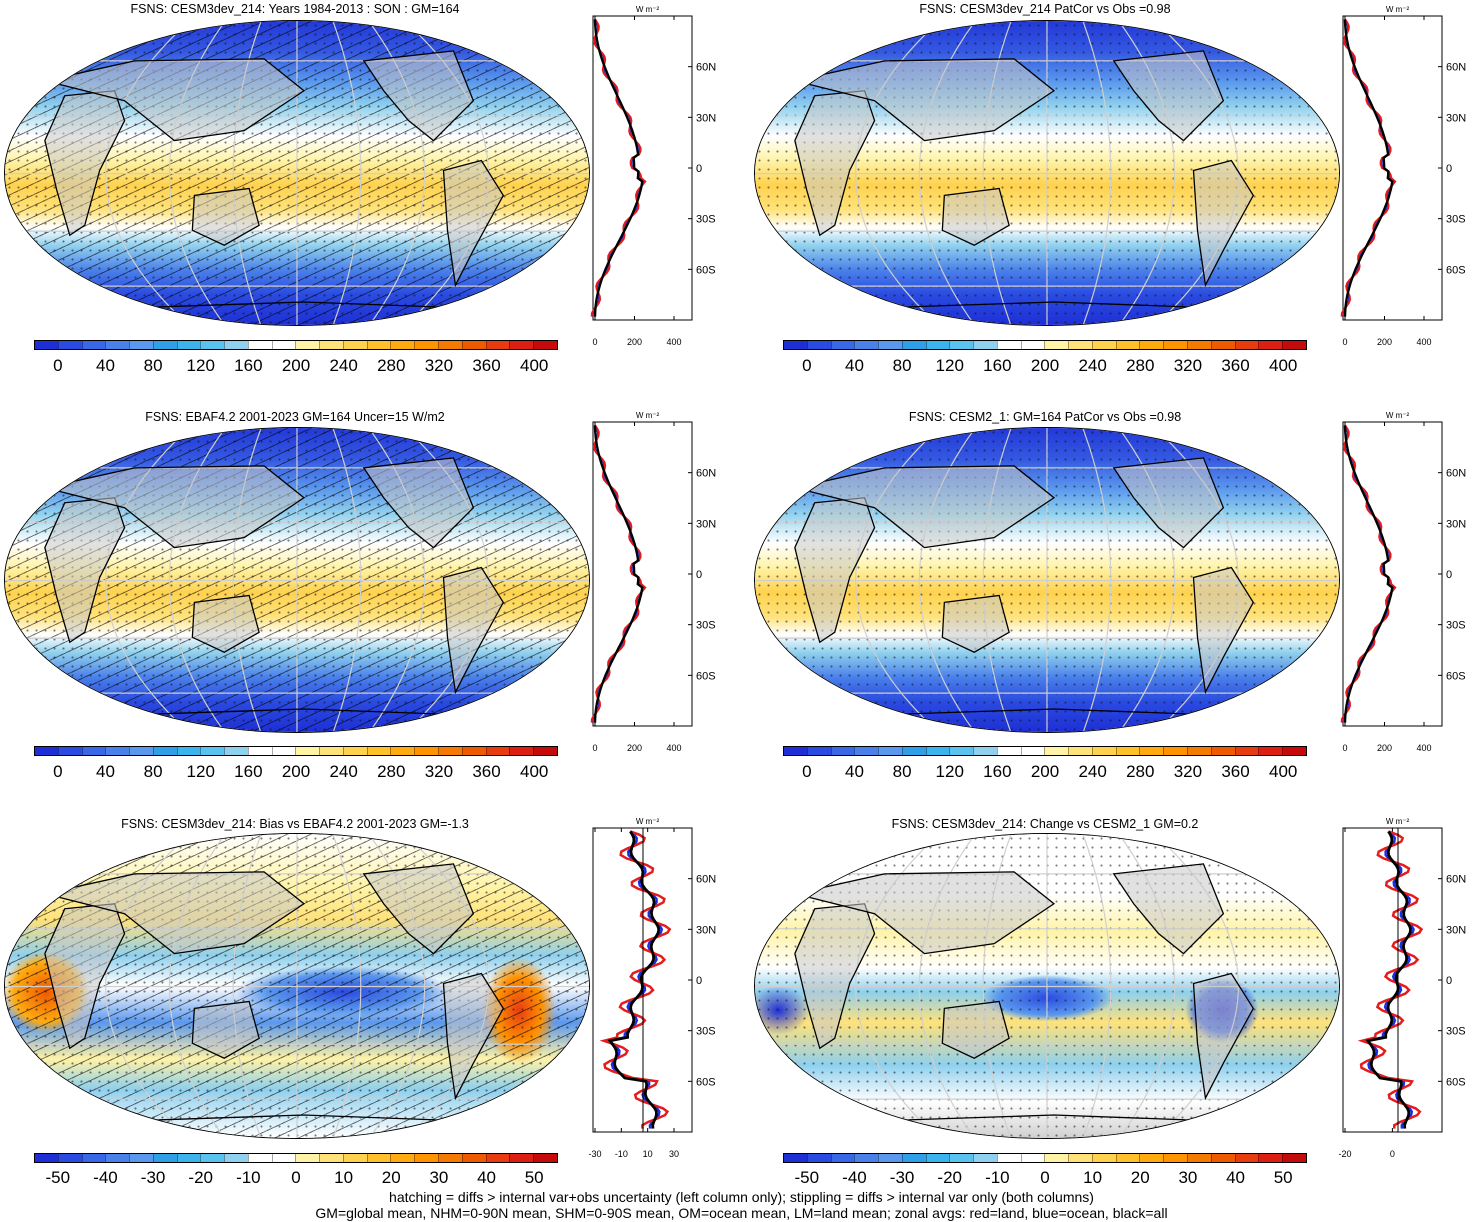  I want to click on zonal-lat-label: 0, so click(1449, 575).